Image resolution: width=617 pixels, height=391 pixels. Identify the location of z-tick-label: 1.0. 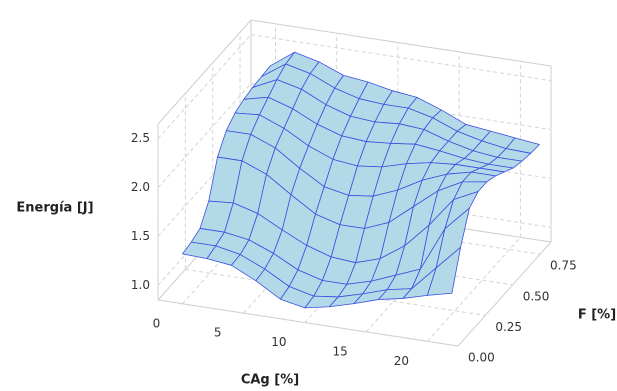
(140, 285).